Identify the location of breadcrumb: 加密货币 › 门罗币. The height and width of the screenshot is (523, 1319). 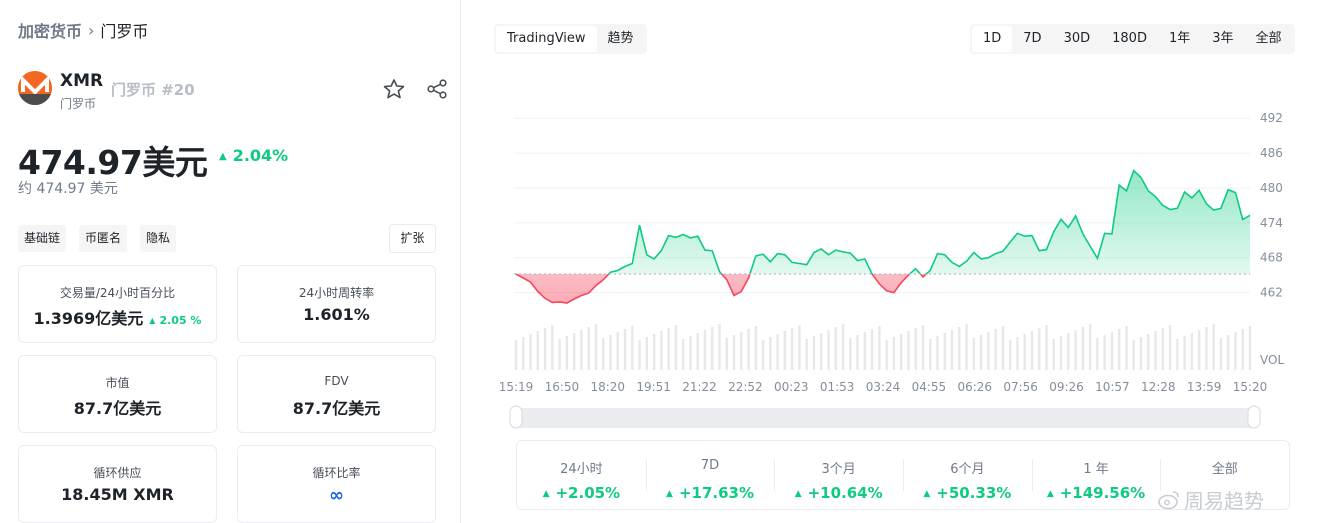
(83, 30).